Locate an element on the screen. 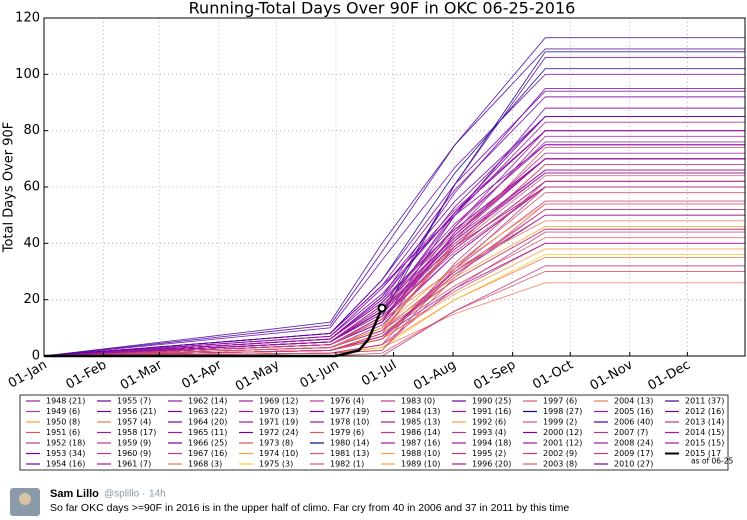 This screenshot has height=520, width=747. legend-label: 1973 (8) is located at coordinates (276, 443).